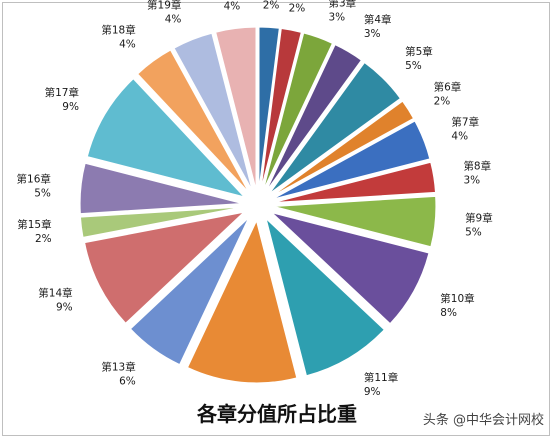 Image resolution: width=554 pixels, height=440 pixels. What do you see at coordinates (419, 51) in the screenshot?
I see `slice-label: 第5章` at bounding box center [419, 51].